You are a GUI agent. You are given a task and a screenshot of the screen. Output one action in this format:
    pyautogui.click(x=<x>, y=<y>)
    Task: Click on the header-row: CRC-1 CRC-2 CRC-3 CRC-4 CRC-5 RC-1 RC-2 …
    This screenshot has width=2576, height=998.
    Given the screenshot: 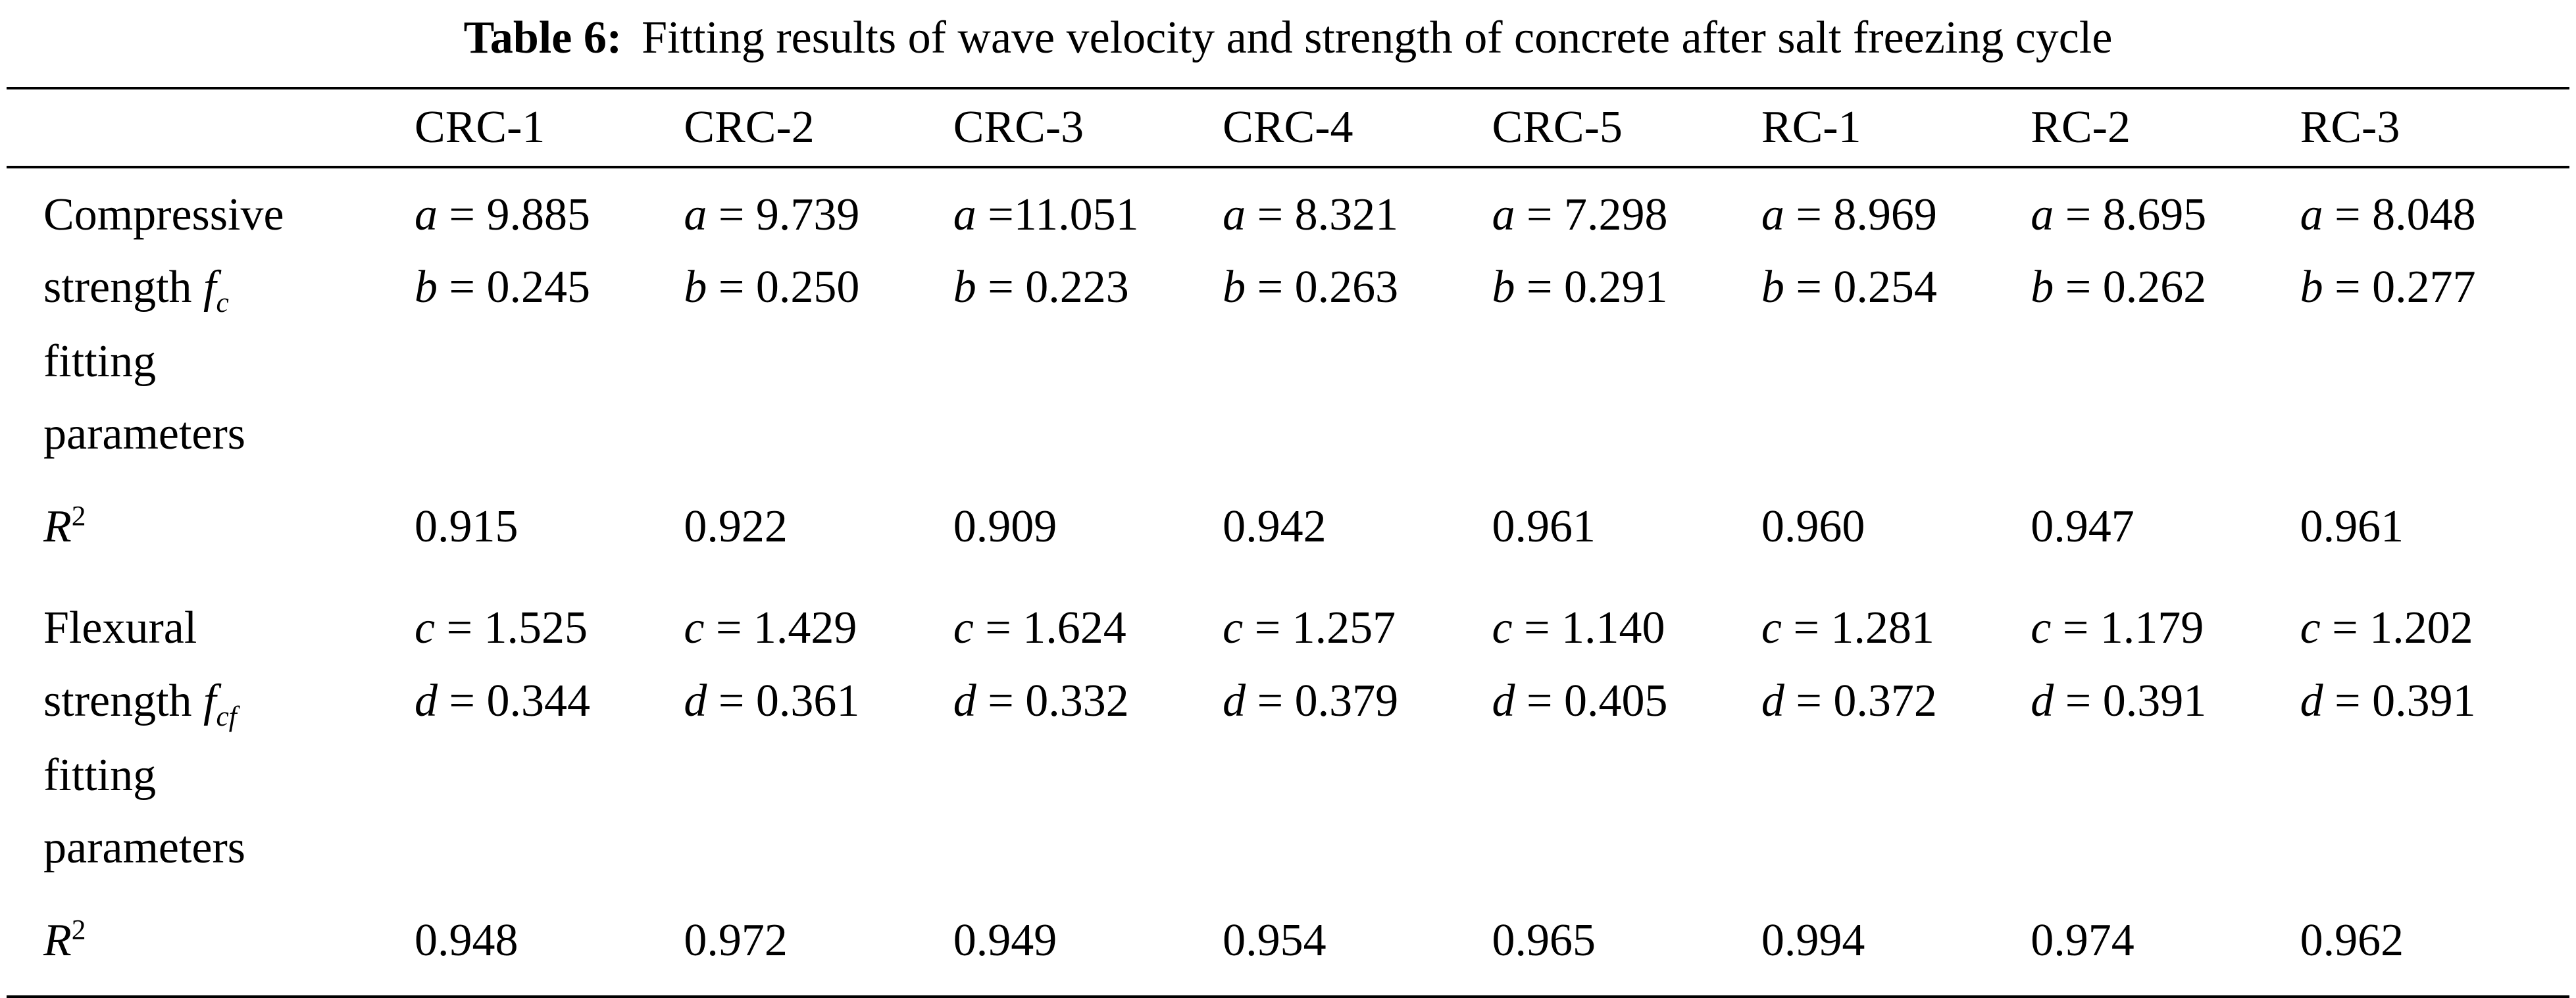 What is the action you would take?
    pyautogui.click(x=1288, y=128)
    